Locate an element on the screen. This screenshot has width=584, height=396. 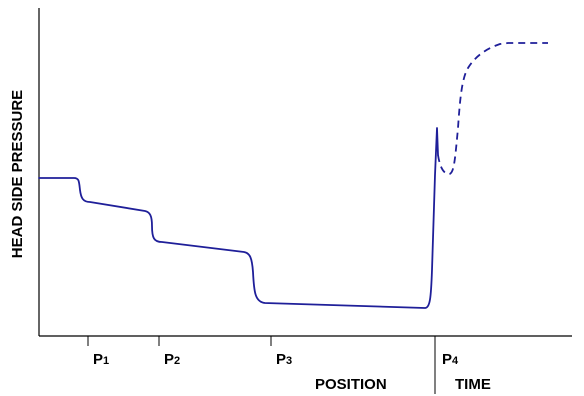
marker-label-p3: P3 is located at coordinates (284, 359).